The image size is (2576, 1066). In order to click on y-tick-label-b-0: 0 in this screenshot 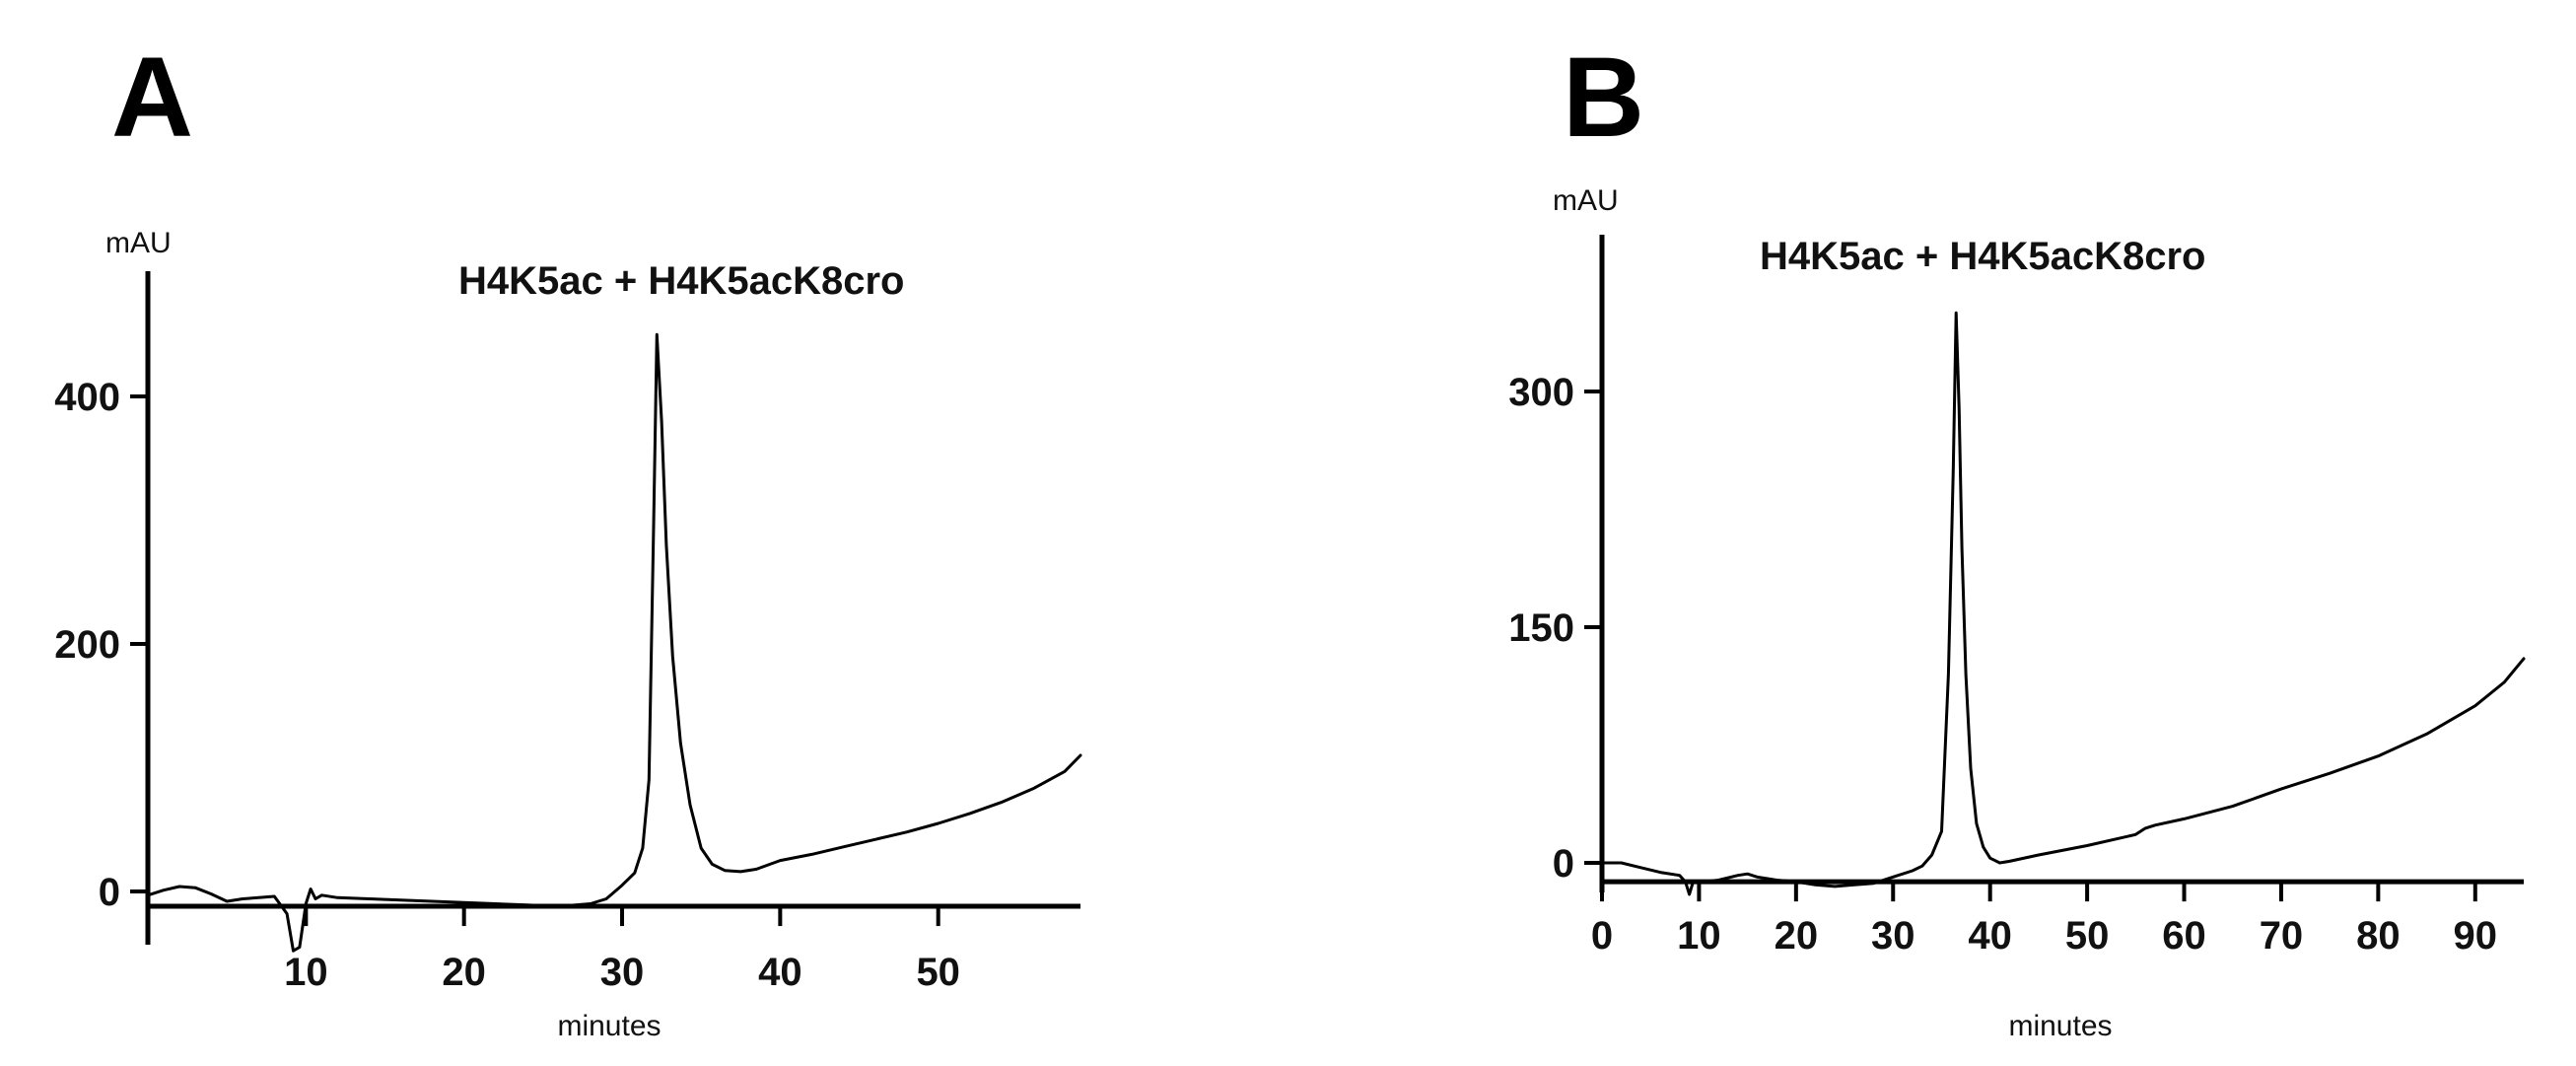, I will do `click(1564, 864)`.